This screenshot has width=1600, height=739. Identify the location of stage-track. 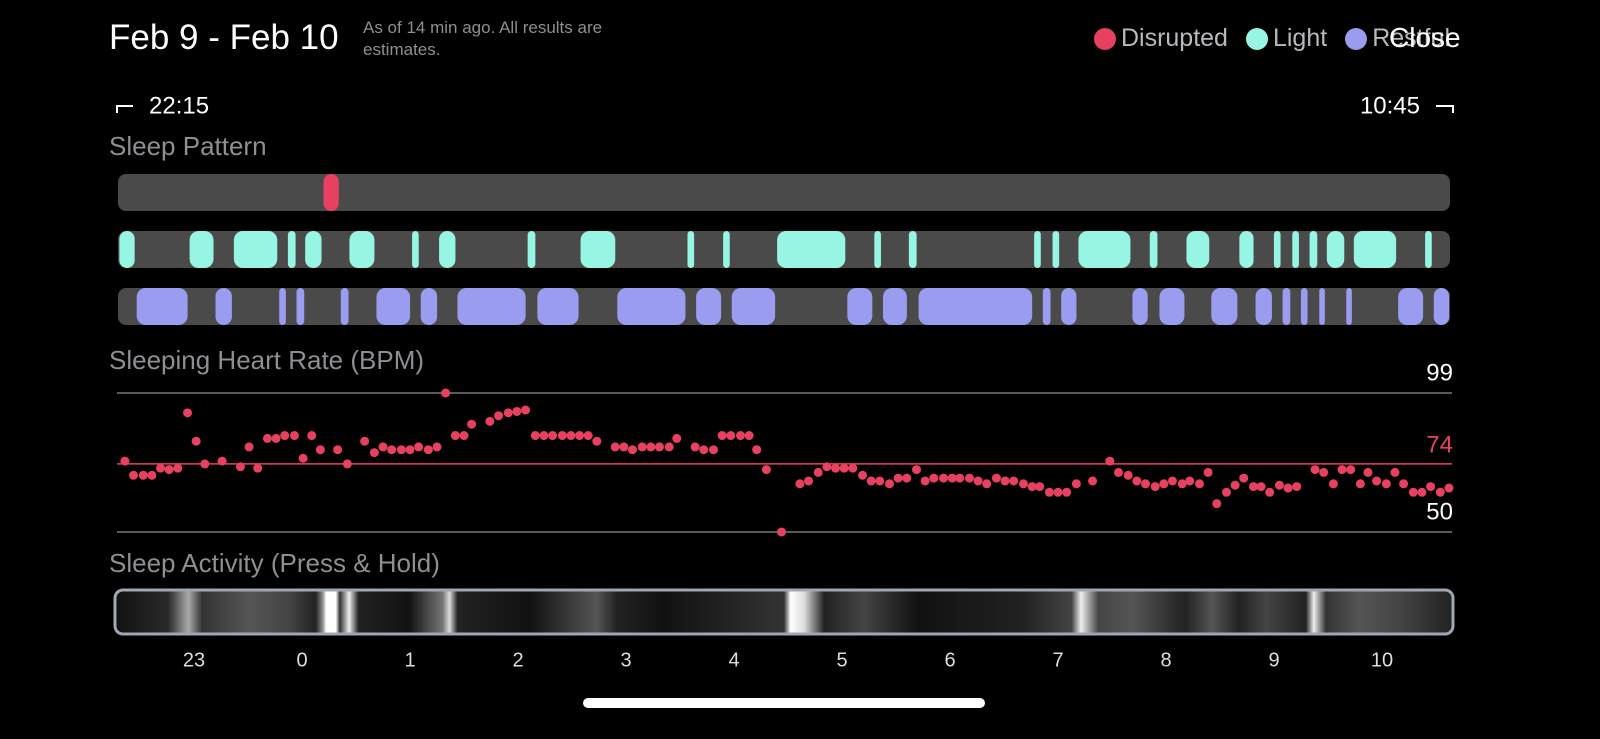
(784, 192).